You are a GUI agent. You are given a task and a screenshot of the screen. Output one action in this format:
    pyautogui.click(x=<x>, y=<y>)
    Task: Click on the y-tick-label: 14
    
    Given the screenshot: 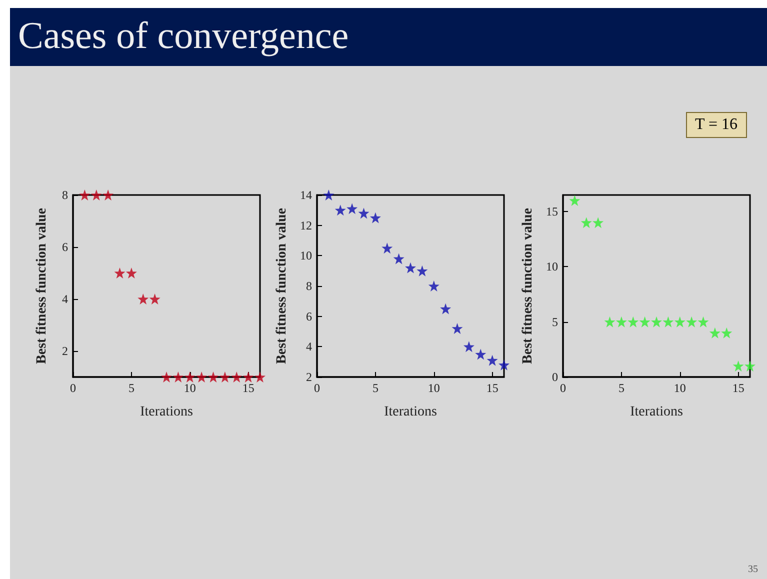 What is the action you would take?
    pyautogui.click(x=306, y=195)
    